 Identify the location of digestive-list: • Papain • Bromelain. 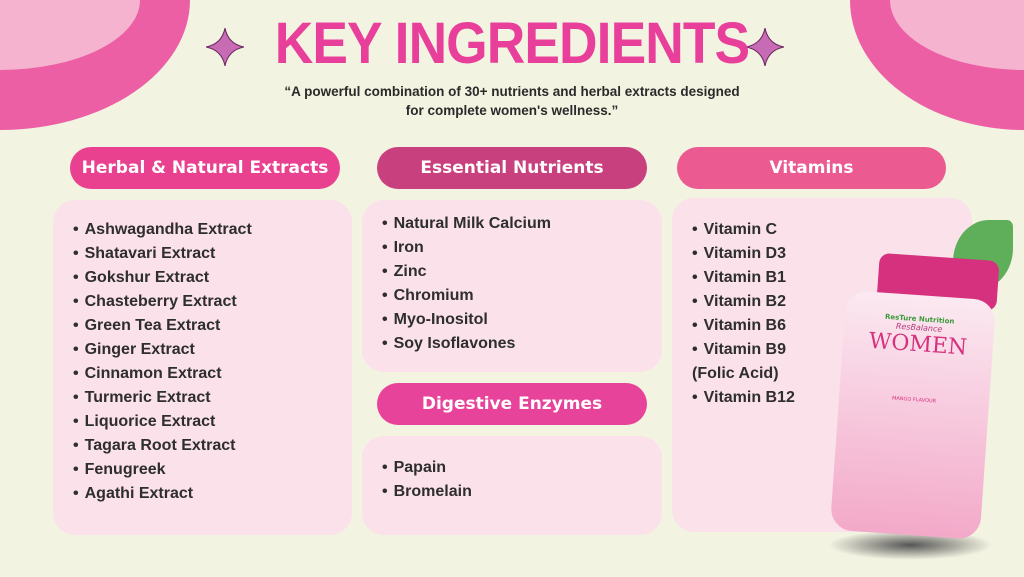
(522, 480).